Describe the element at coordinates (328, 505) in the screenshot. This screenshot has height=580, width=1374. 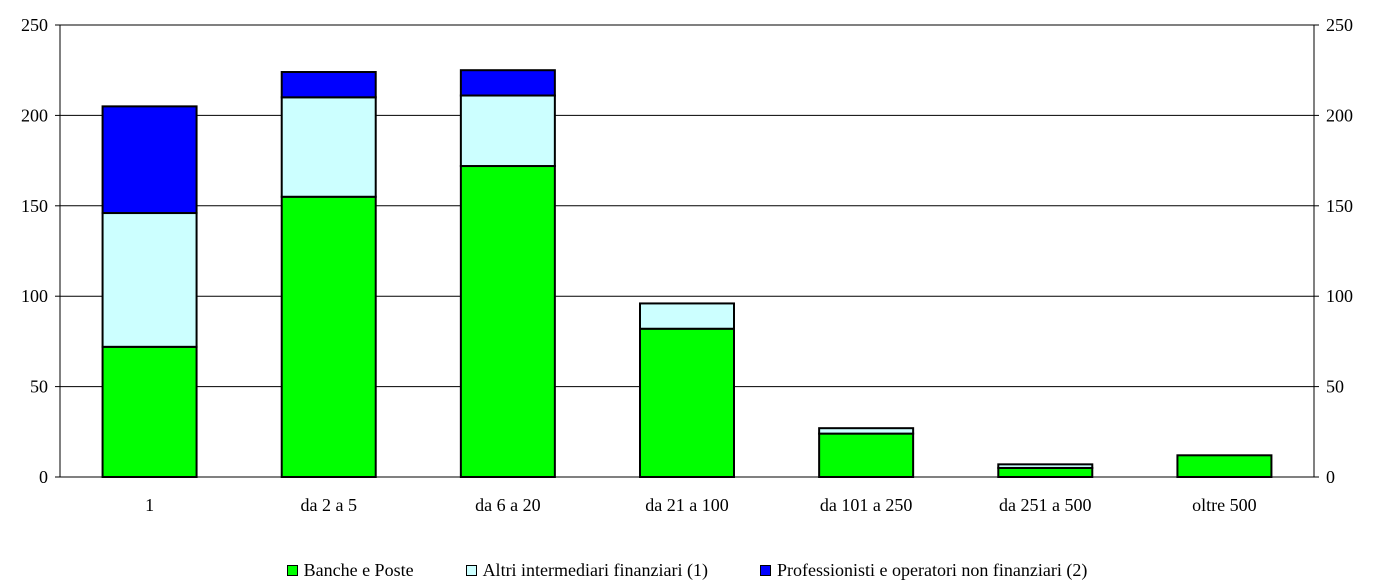
I see `x-tick-label: da 2 a 5` at that location.